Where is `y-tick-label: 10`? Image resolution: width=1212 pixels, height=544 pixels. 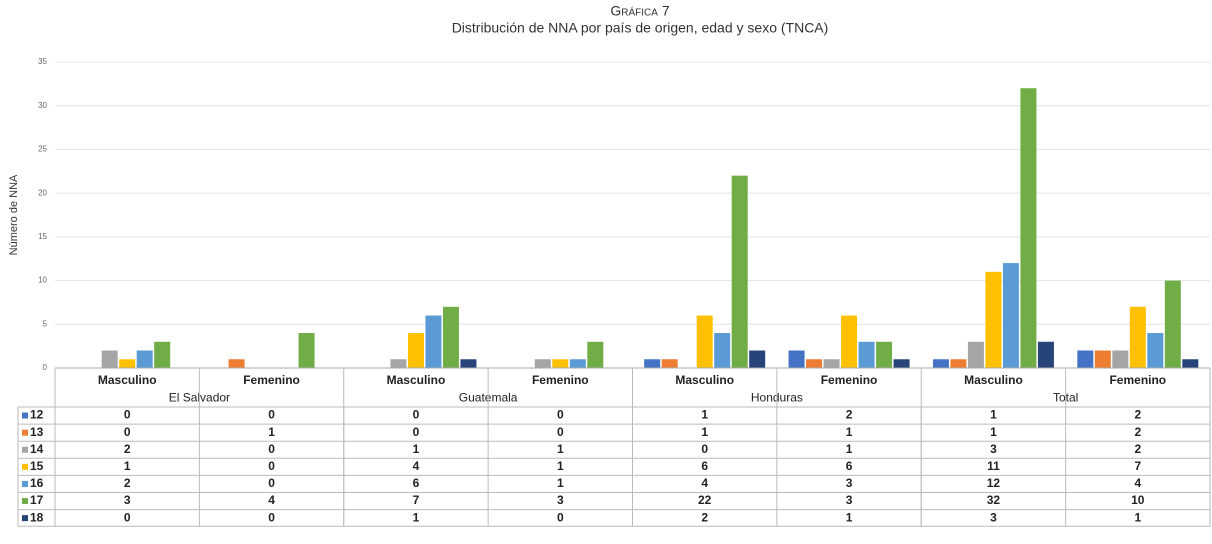
y-tick-label: 10 is located at coordinates (42, 280).